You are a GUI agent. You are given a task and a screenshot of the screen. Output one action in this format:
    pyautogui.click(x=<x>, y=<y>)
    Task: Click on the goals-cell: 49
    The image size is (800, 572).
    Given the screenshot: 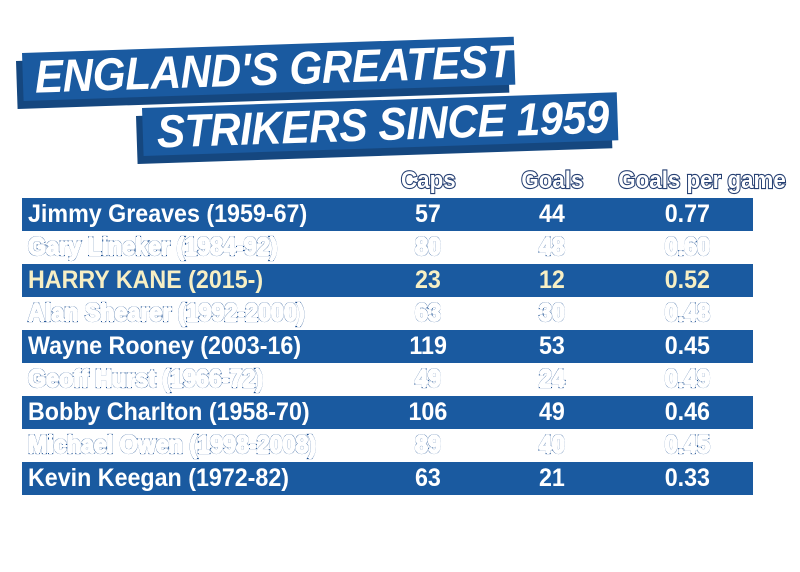 What is the action you would take?
    pyautogui.click(x=552, y=412)
    